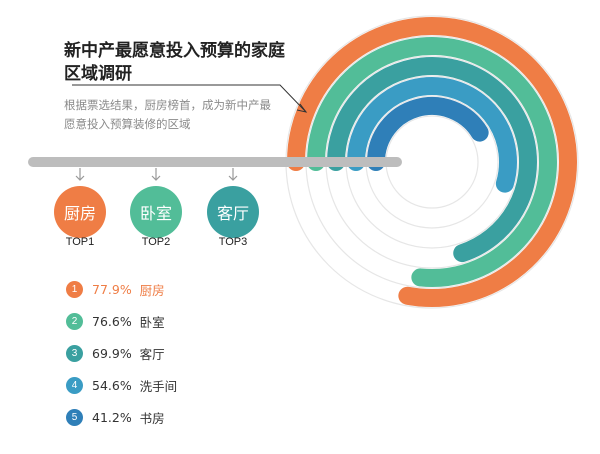 This screenshot has height=454, width=600. What do you see at coordinates (112, 417) in the screenshot?
I see `legend-percent: 41.2%` at bounding box center [112, 417].